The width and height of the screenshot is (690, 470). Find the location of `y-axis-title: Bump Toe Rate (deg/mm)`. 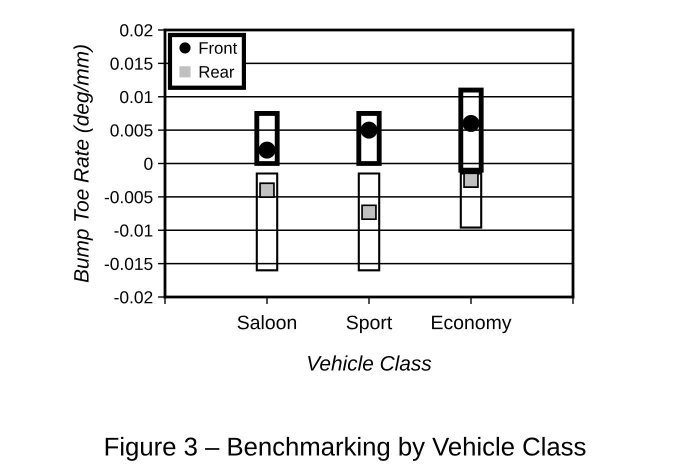

y-axis-title: Bump Toe Rate (deg/mm) is located at coordinates (83, 163).